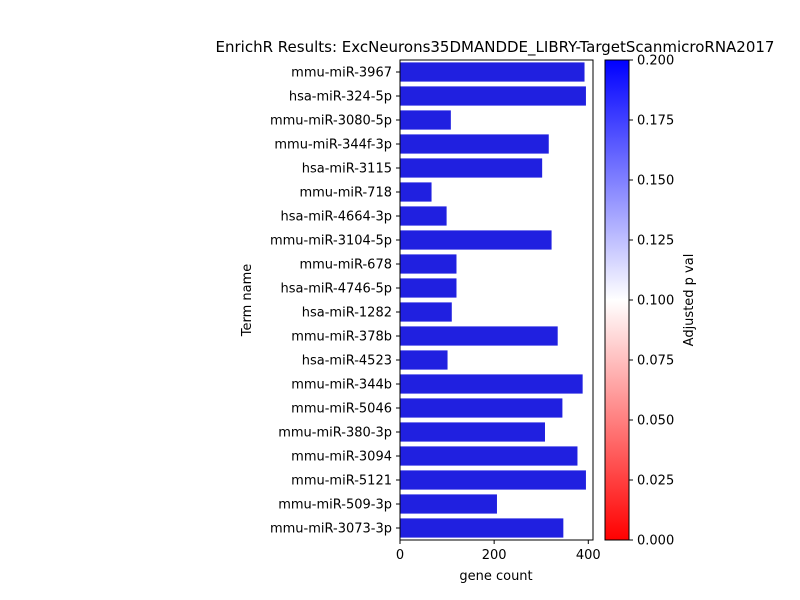 This screenshot has width=800, height=600. Describe the element at coordinates (341, 409) in the screenshot. I see `y-tick-label: mmu-miR-5046` at that location.